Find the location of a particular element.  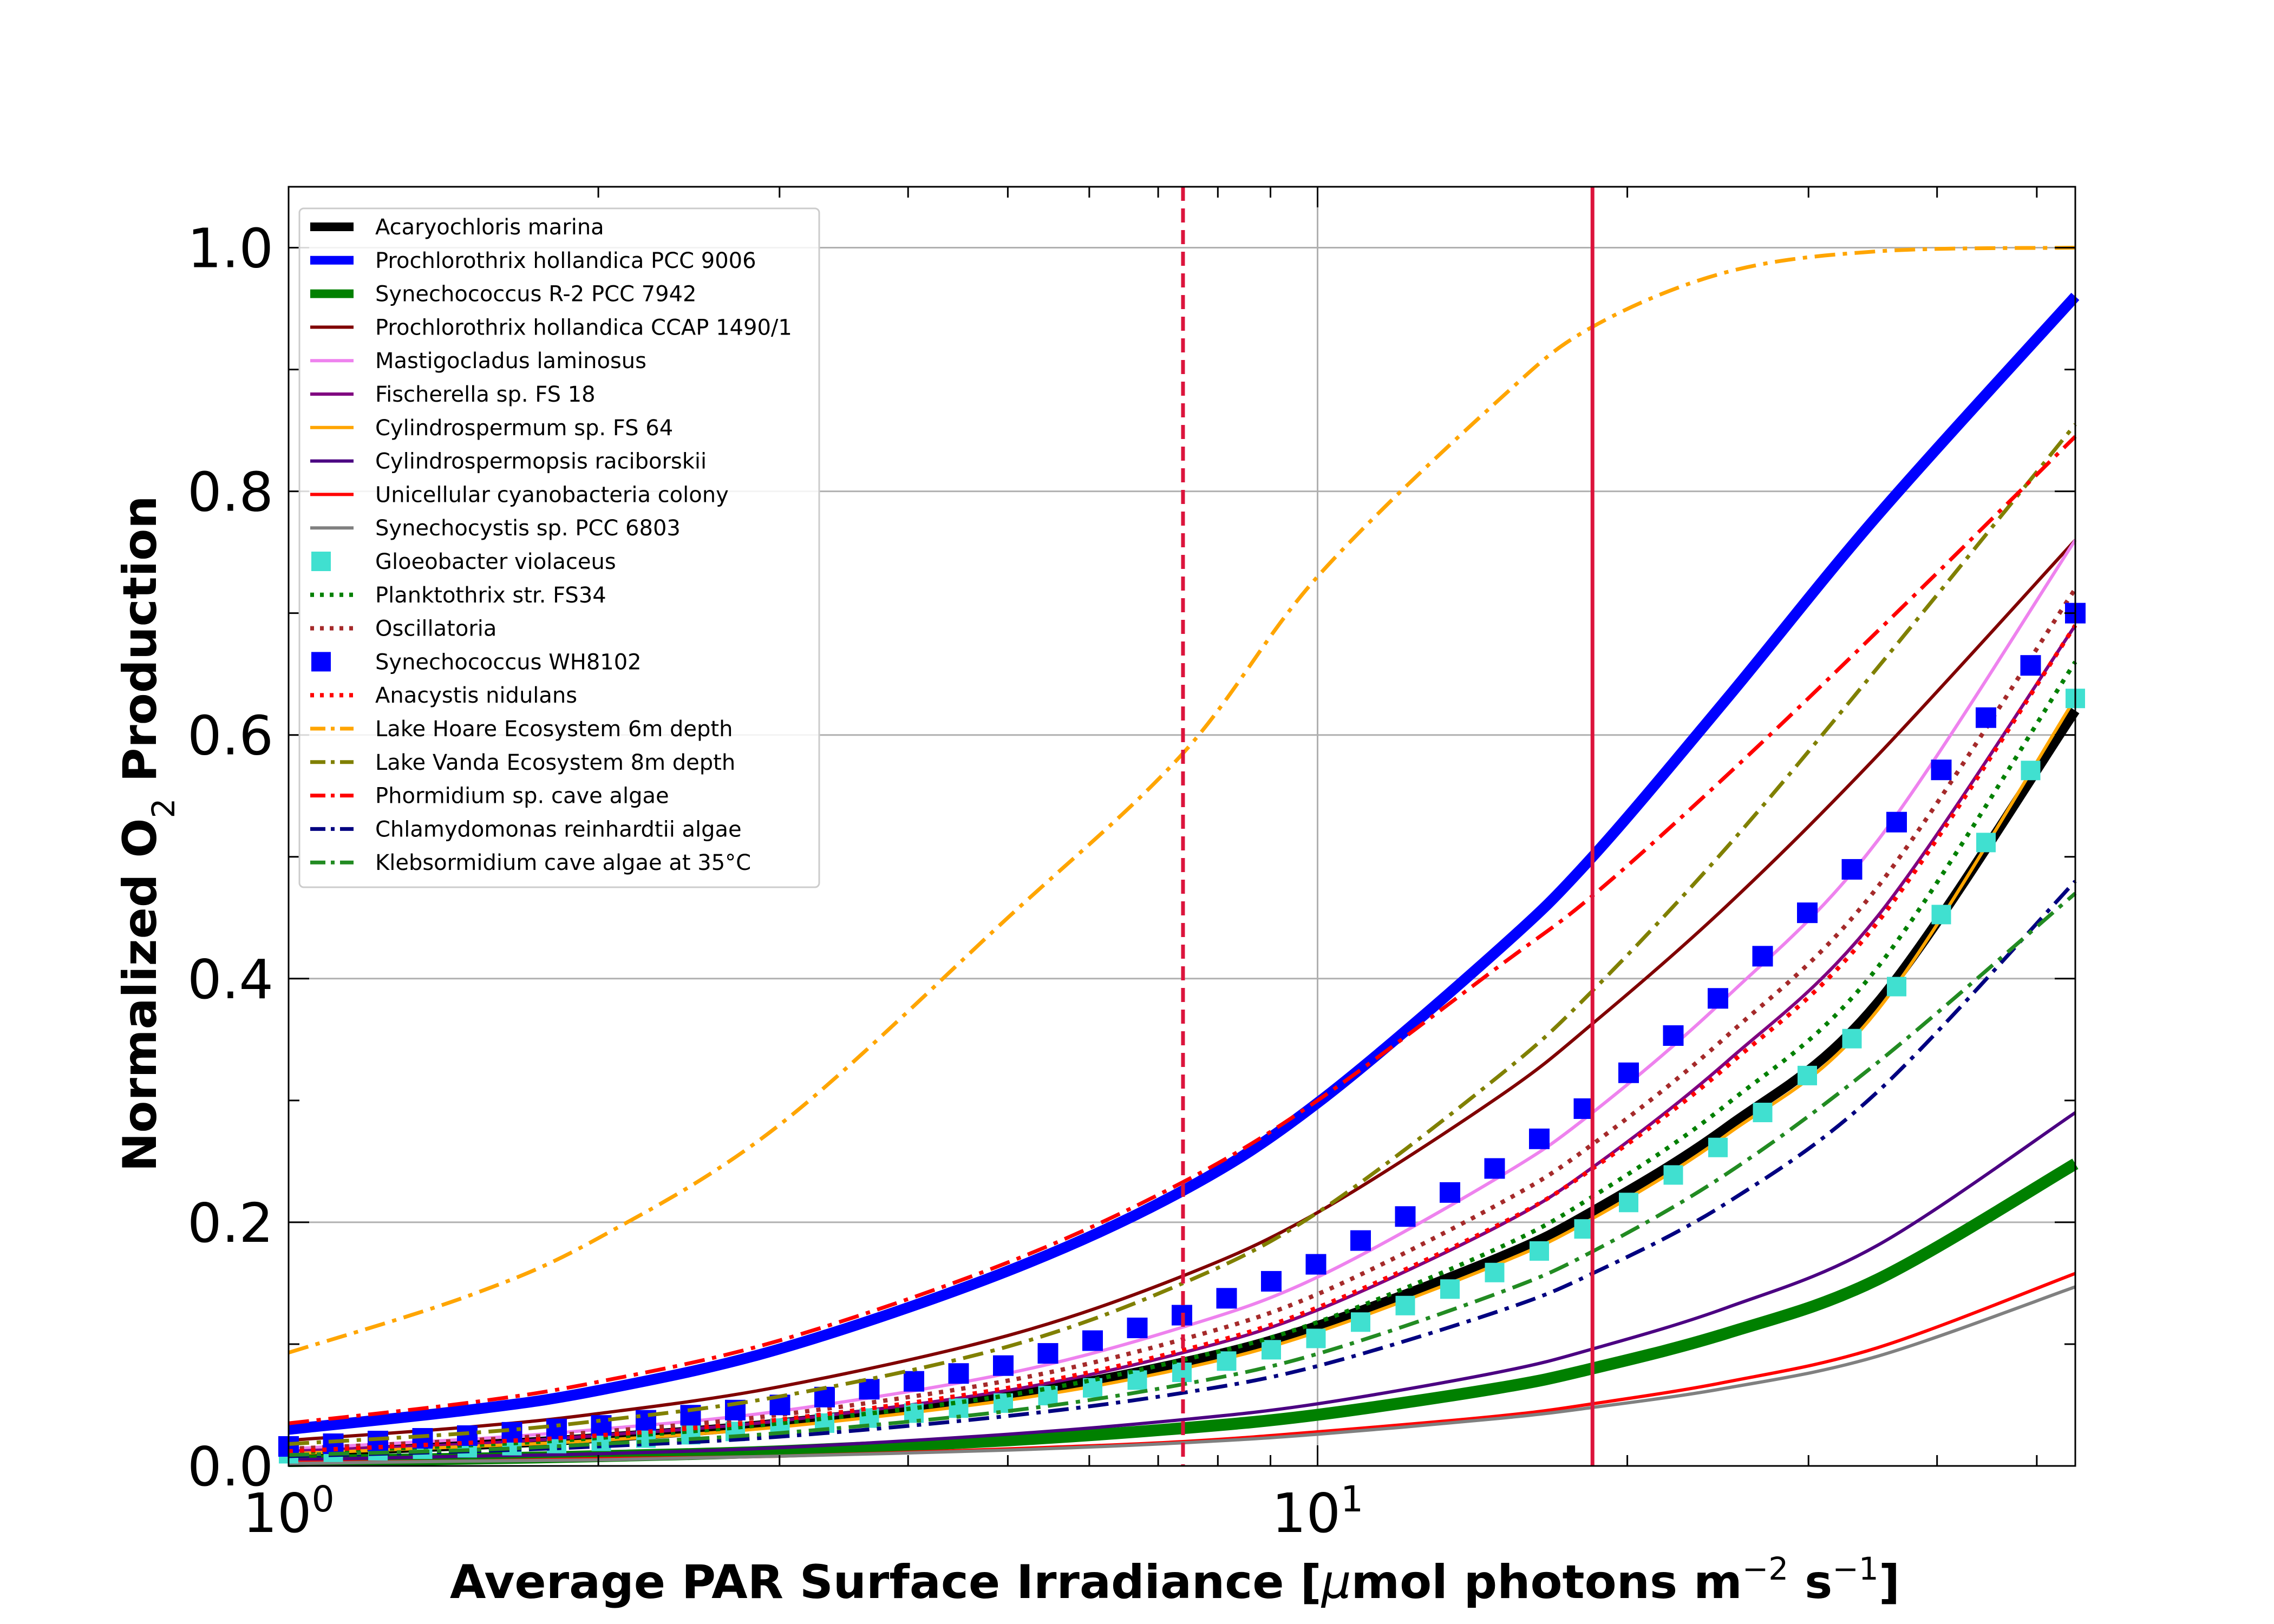

legend-label: Phormidium sp. cave algae is located at coordinates (522, 797).